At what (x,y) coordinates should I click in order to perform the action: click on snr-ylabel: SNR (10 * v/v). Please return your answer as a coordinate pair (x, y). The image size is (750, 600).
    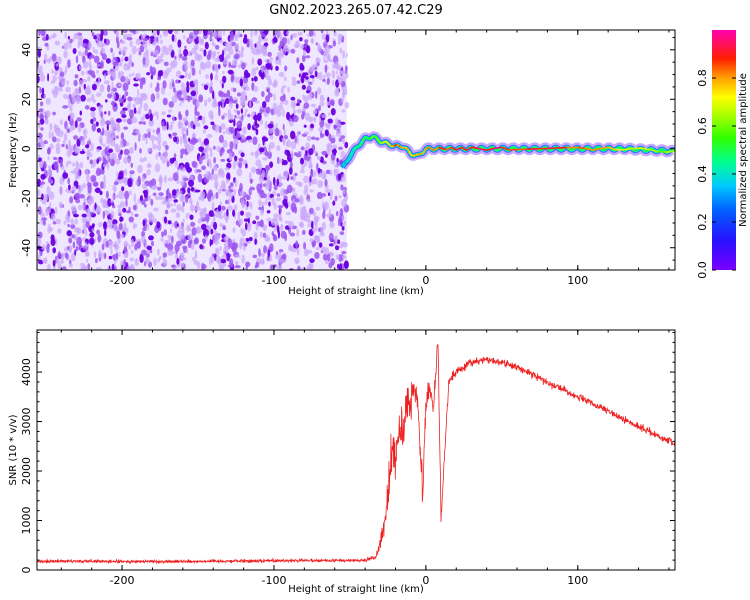
    Looking at the image, I should click on (13, 449).